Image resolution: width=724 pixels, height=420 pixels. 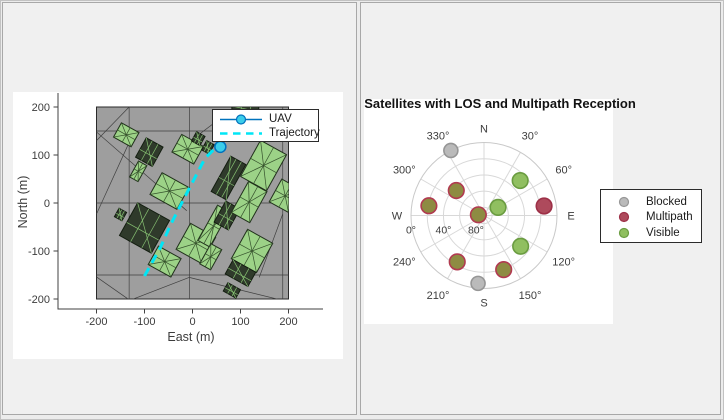 I want to click on elevation-ring, so click(x=484, y=215).